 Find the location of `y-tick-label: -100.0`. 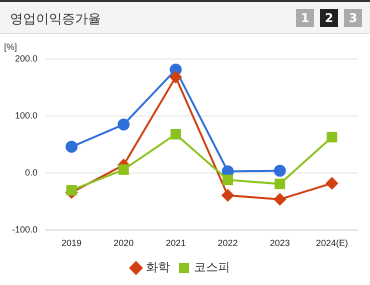

y-tick-label: -100.0 is located at coordinates (25, 229).